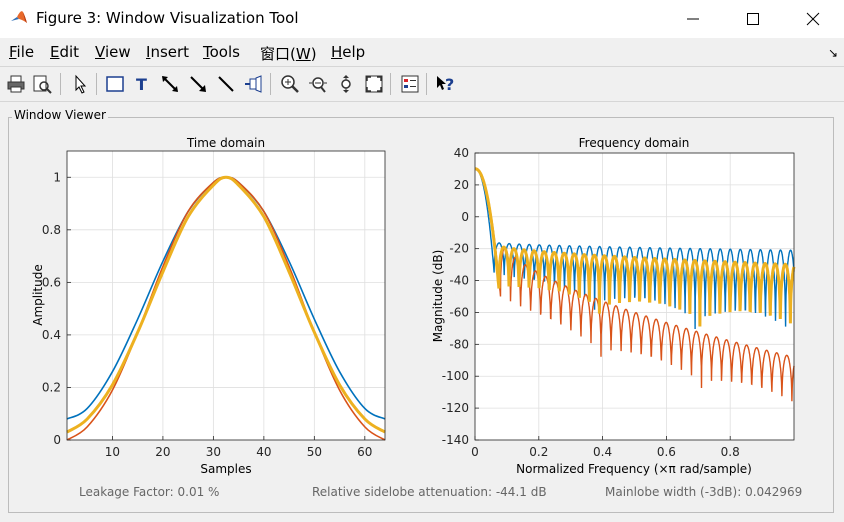 The height and width of the screenshot is (522, 844). Describe the element at coordinates (459, 312) in the screenshot. I see `y-tick-label: -60` at that location.